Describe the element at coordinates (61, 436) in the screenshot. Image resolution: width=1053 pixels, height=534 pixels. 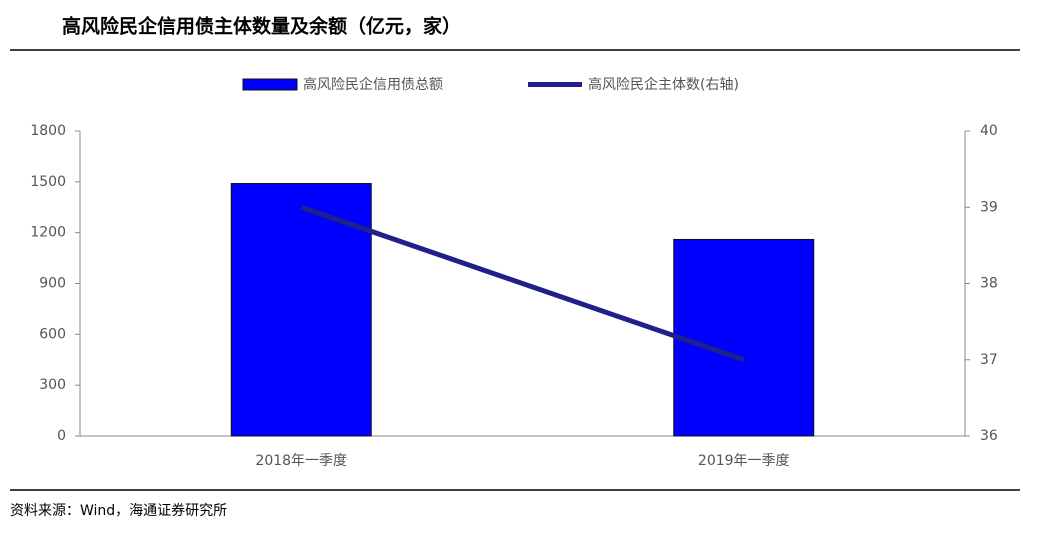
I see `y-tick-label: 0` at that location.